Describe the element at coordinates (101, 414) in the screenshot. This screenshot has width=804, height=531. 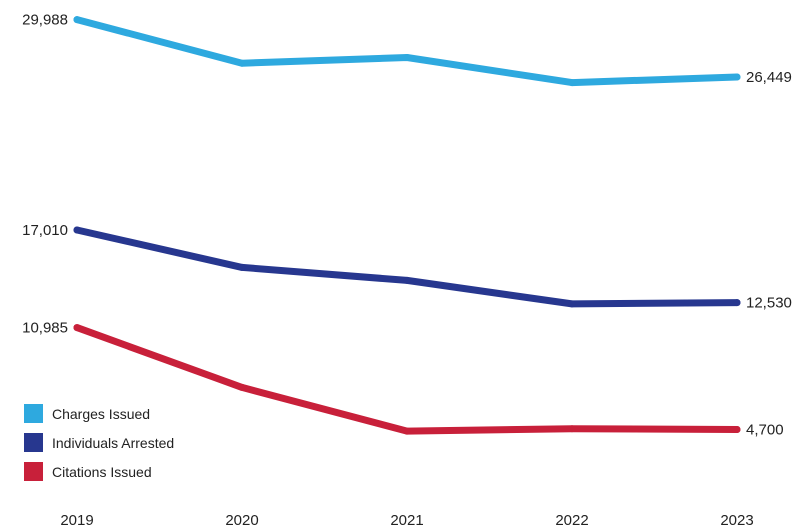
I see `legend-label-charges-issued: Charges Issued` at that location.